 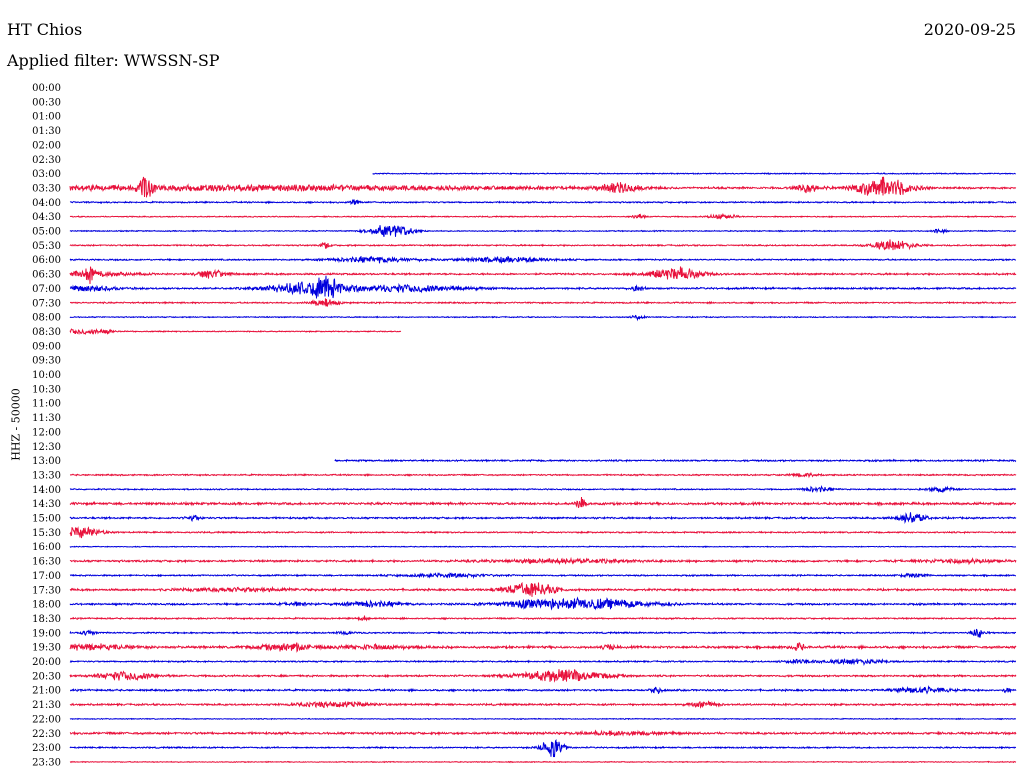 What do you see at coordinates (46, 619) in the screenshot?
I see `y-tick-label: 18:30` at bounding box center [46, 619].